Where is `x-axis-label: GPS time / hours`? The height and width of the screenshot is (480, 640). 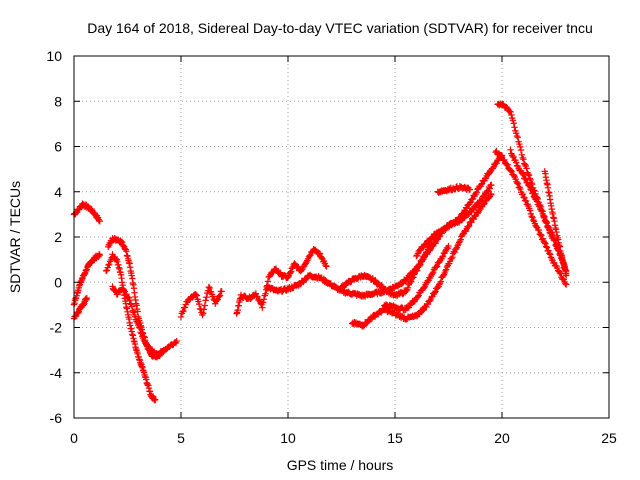 x-axis-label: GPS time / hours is located at coordinates (340, 465).